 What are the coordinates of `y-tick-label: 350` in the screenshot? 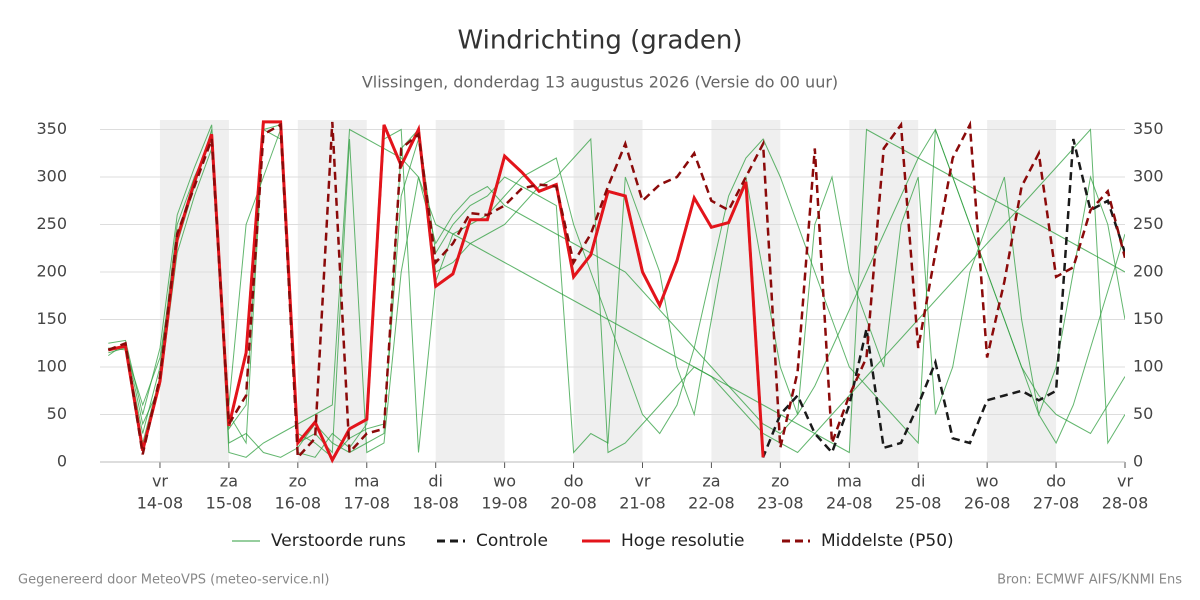 It's located at (51, 128).